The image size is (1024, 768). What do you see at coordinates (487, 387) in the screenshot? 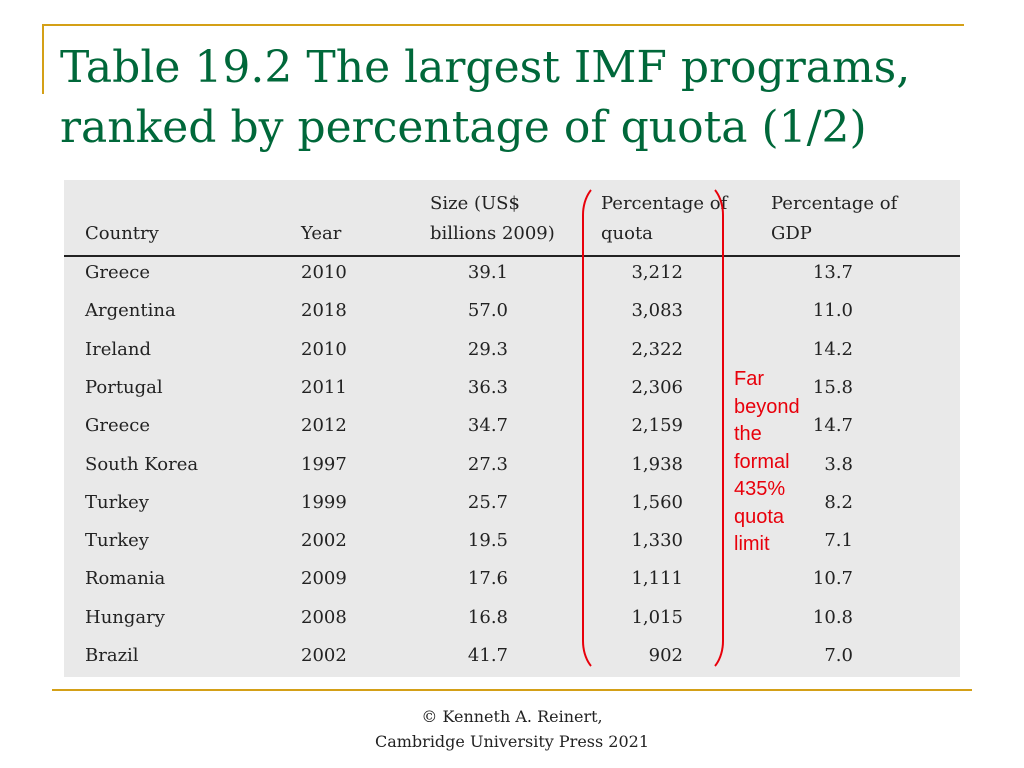
I see `cell-size: 36.3` at bounding box center [487, 387].